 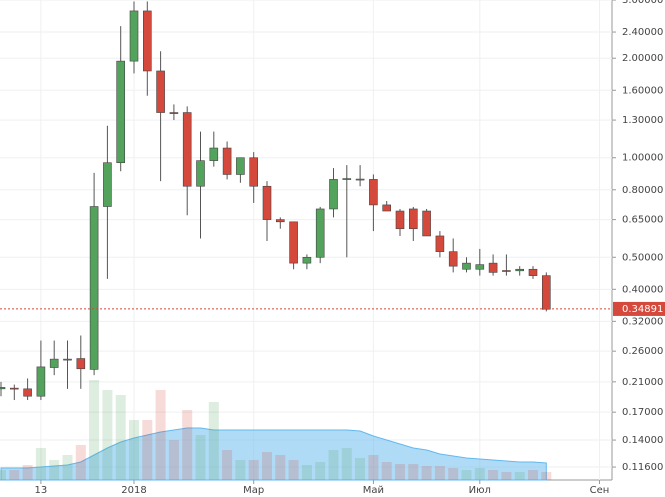 I want to click on x-tick-label: Июл, so click(x=480, y=490).